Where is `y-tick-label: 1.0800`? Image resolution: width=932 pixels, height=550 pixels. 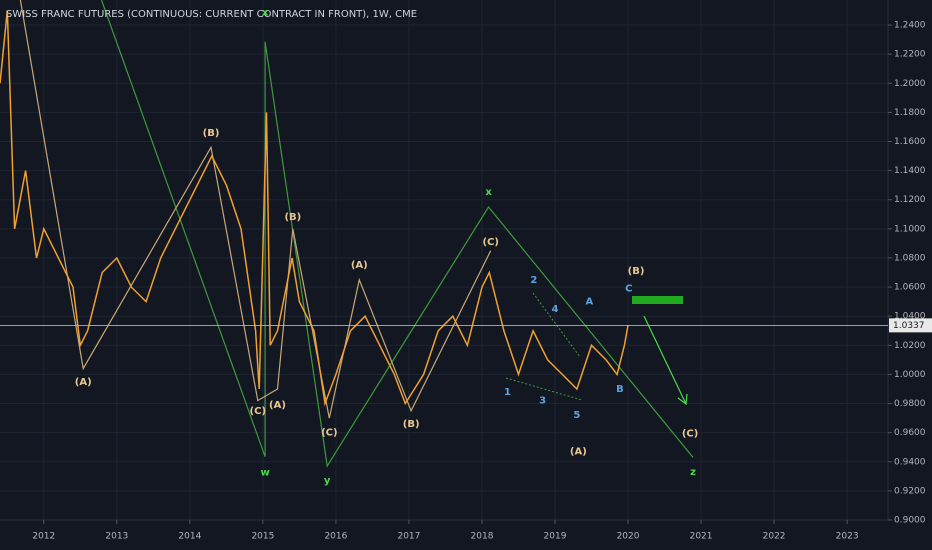
y-tick-label: 1.0800 is located at coordinates (910, 258).